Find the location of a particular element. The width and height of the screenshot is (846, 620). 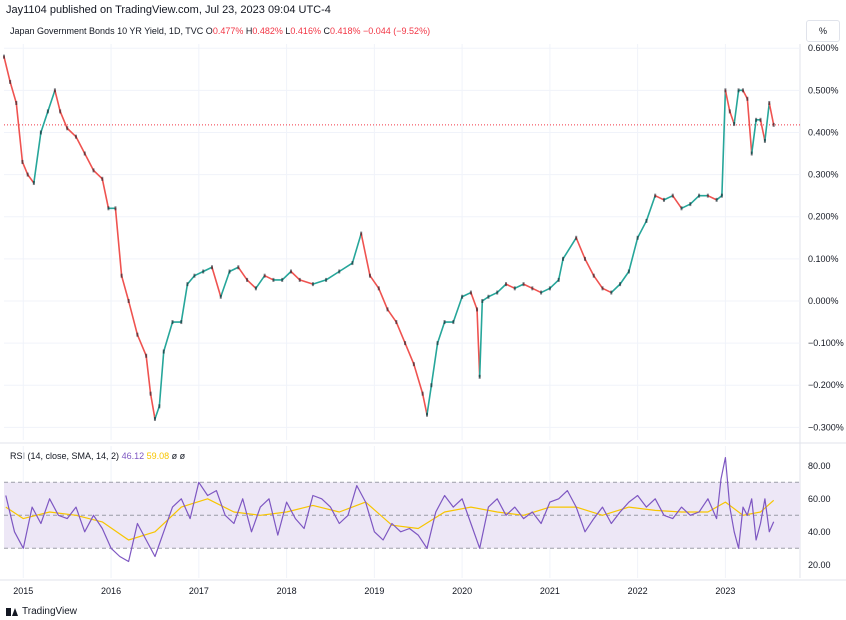

y-tick-label-price: 0.300% is located at coordinates (823, 175).